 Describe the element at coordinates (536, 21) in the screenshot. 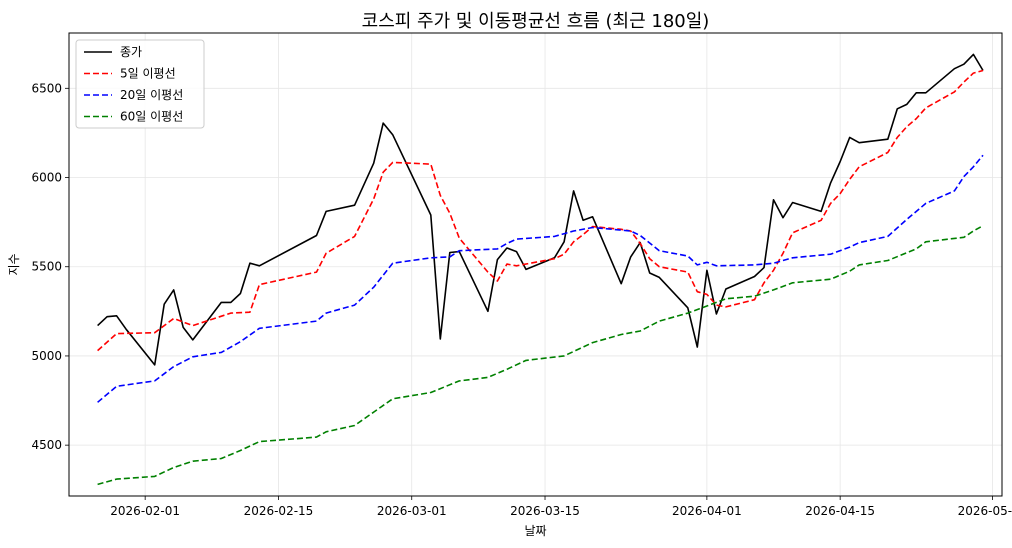

I see `chart-title: 코스피 주가 및 이동평균선 흐름 (최근 180일)` at that location.